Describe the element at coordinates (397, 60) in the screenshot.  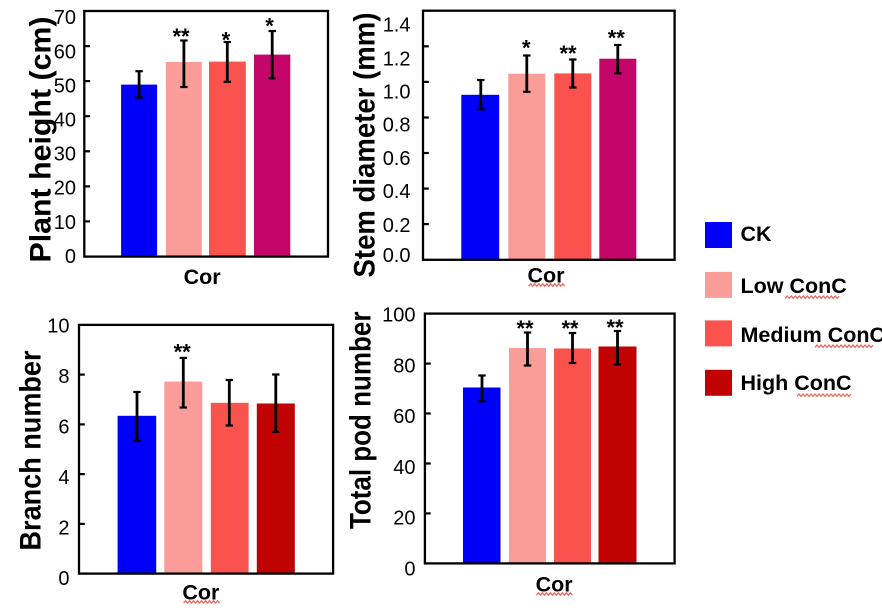
I see `svg-text: 1.2` at that location.